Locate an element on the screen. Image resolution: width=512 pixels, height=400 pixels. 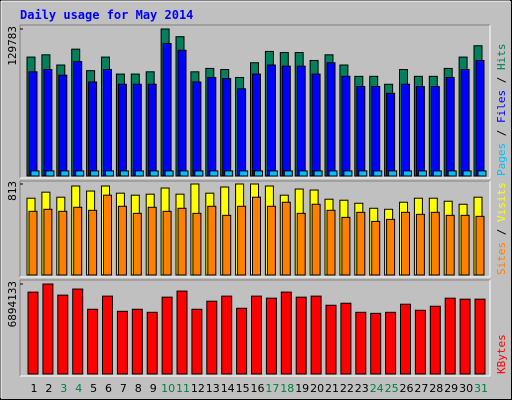
x-tick-label: 3 is located at coordinates (63, 388).